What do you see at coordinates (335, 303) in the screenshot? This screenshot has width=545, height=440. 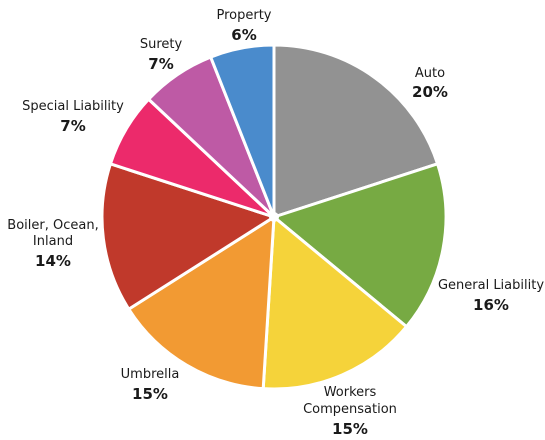 I see `pie-slice-workers-compensation` at bounding box center [335, 303].